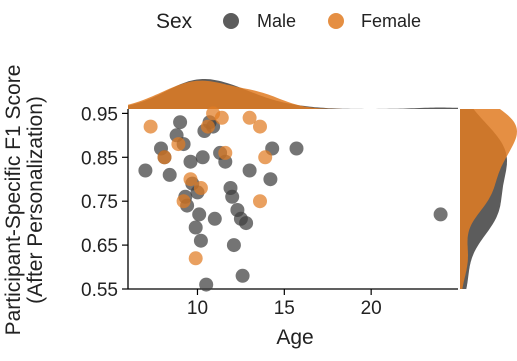 The width and height of the screenshot is (517, 361). What do you see at coordinates (284, 308) in the screenshot?
I see `x-tick-label: 15` at bounding box center [284, 308].